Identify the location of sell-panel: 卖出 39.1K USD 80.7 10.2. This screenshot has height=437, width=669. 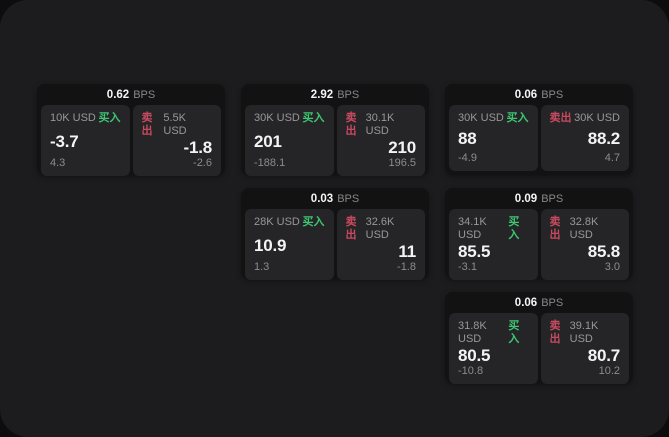
(584, 348).